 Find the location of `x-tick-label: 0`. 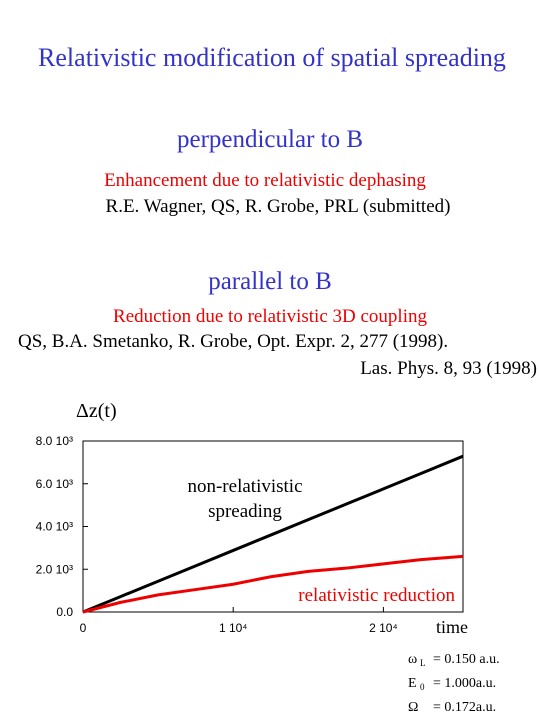

x-tick-label: 0 is located at coordinates (83, 628).